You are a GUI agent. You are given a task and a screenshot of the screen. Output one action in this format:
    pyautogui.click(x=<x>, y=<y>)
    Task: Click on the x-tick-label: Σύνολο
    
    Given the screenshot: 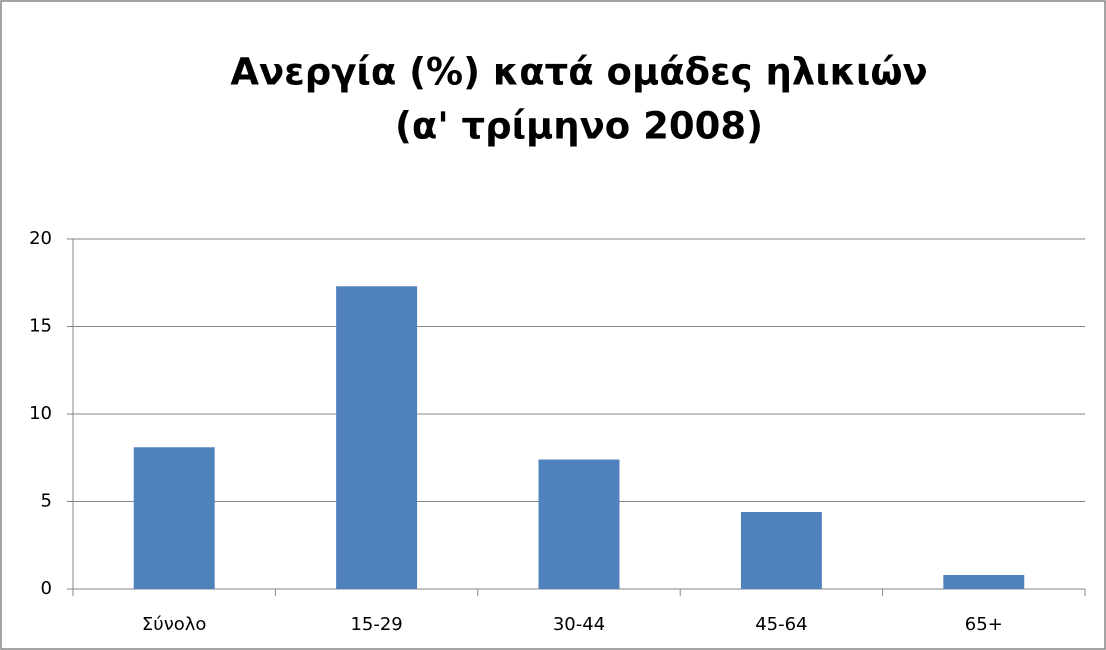 What is the action you would take?
    pyautogui.click(x=174, y=624)
    